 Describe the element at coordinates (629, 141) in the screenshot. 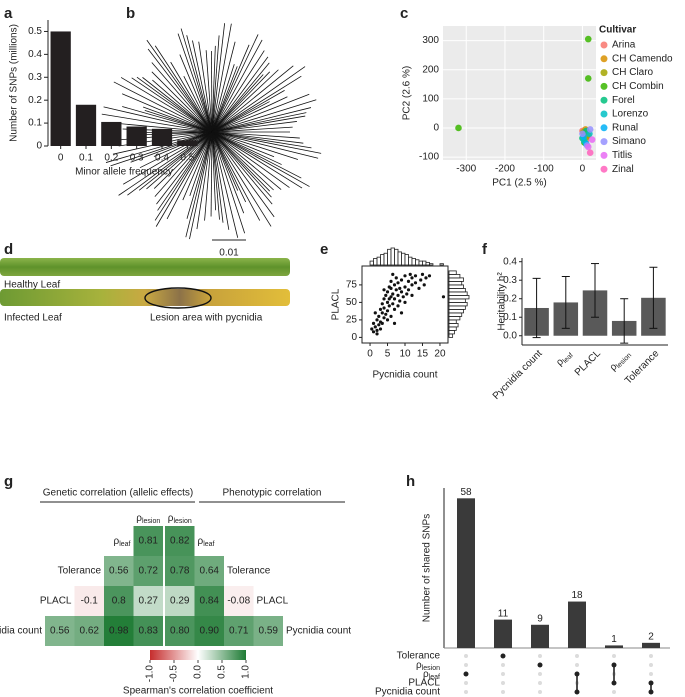

I see `legend-label: Simano` at that location.